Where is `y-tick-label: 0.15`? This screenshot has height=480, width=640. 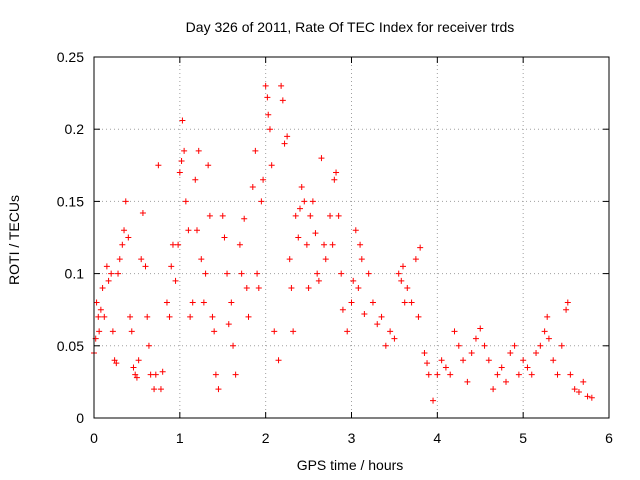 y-tick-label: 0.15 is located at coordinates (70, 201).